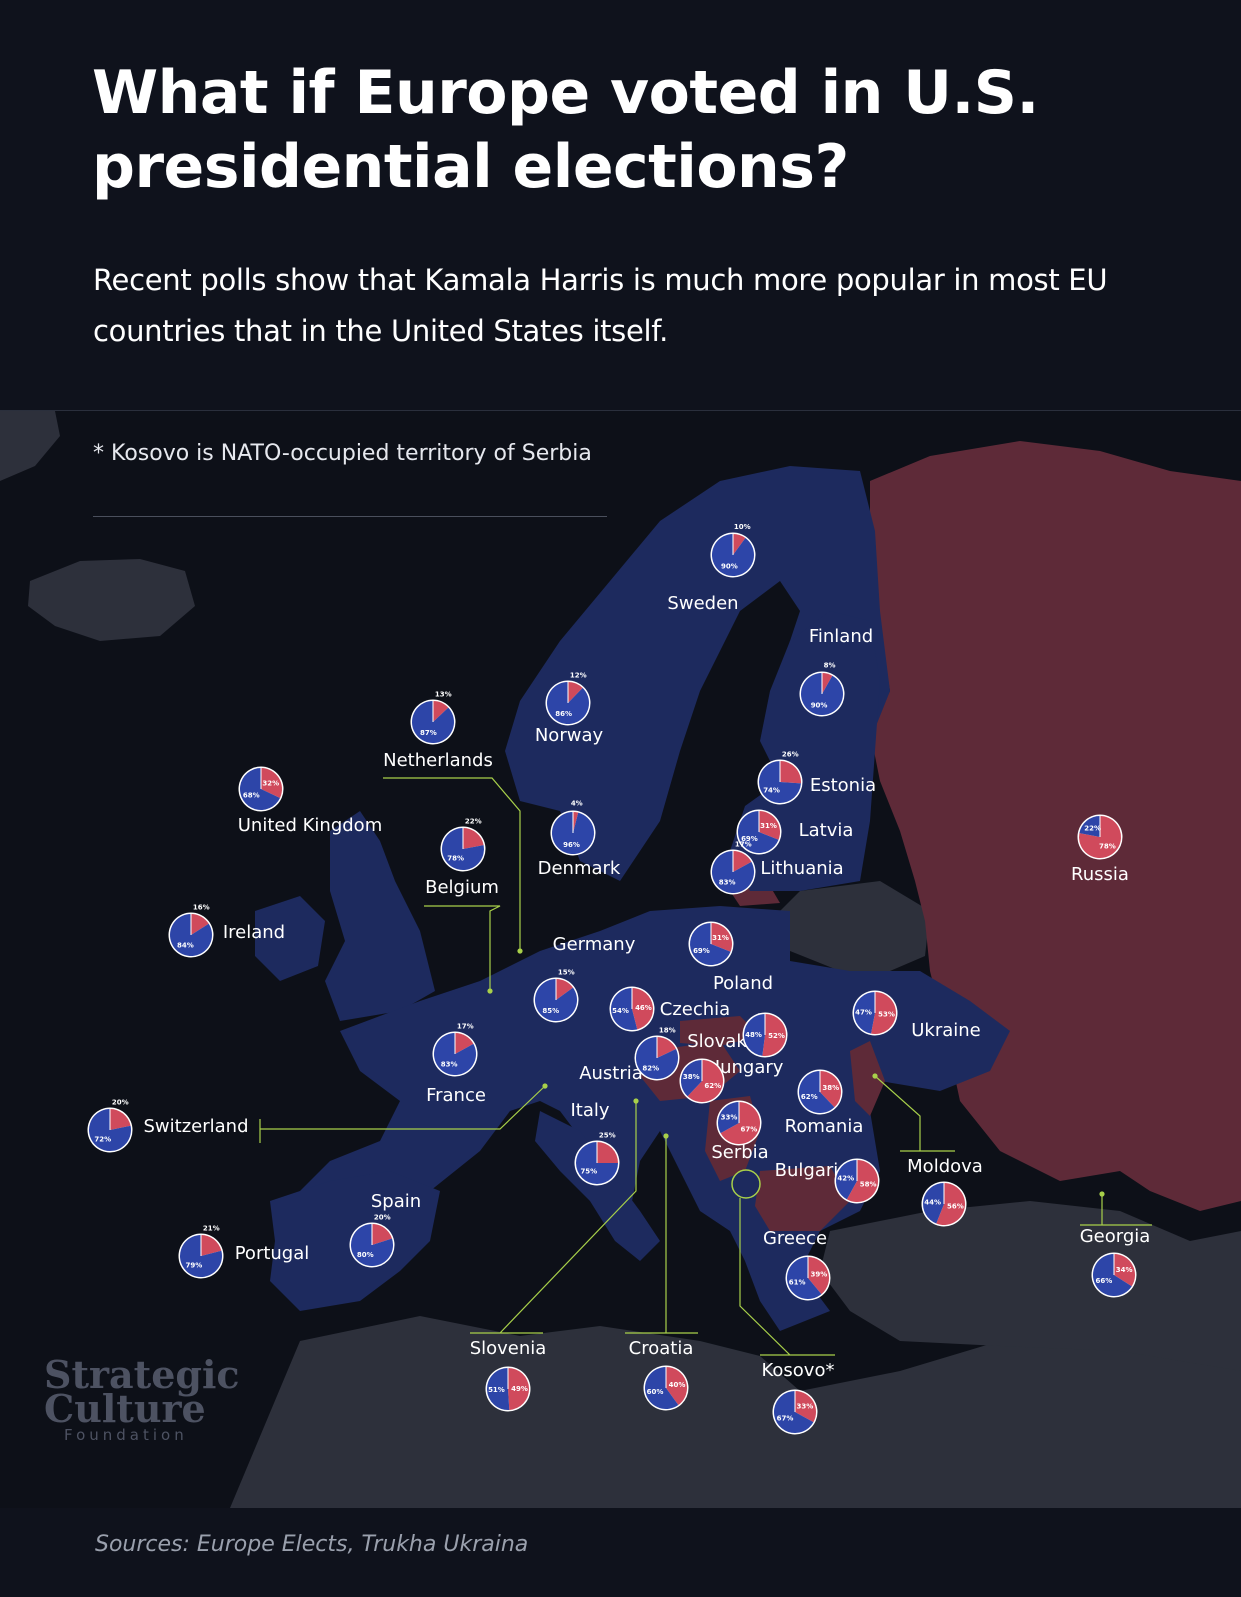  Describe the element at coordinates (677, 1385) in the screenshot. I see `pie-value-trump-croatia: 40%` at that location.